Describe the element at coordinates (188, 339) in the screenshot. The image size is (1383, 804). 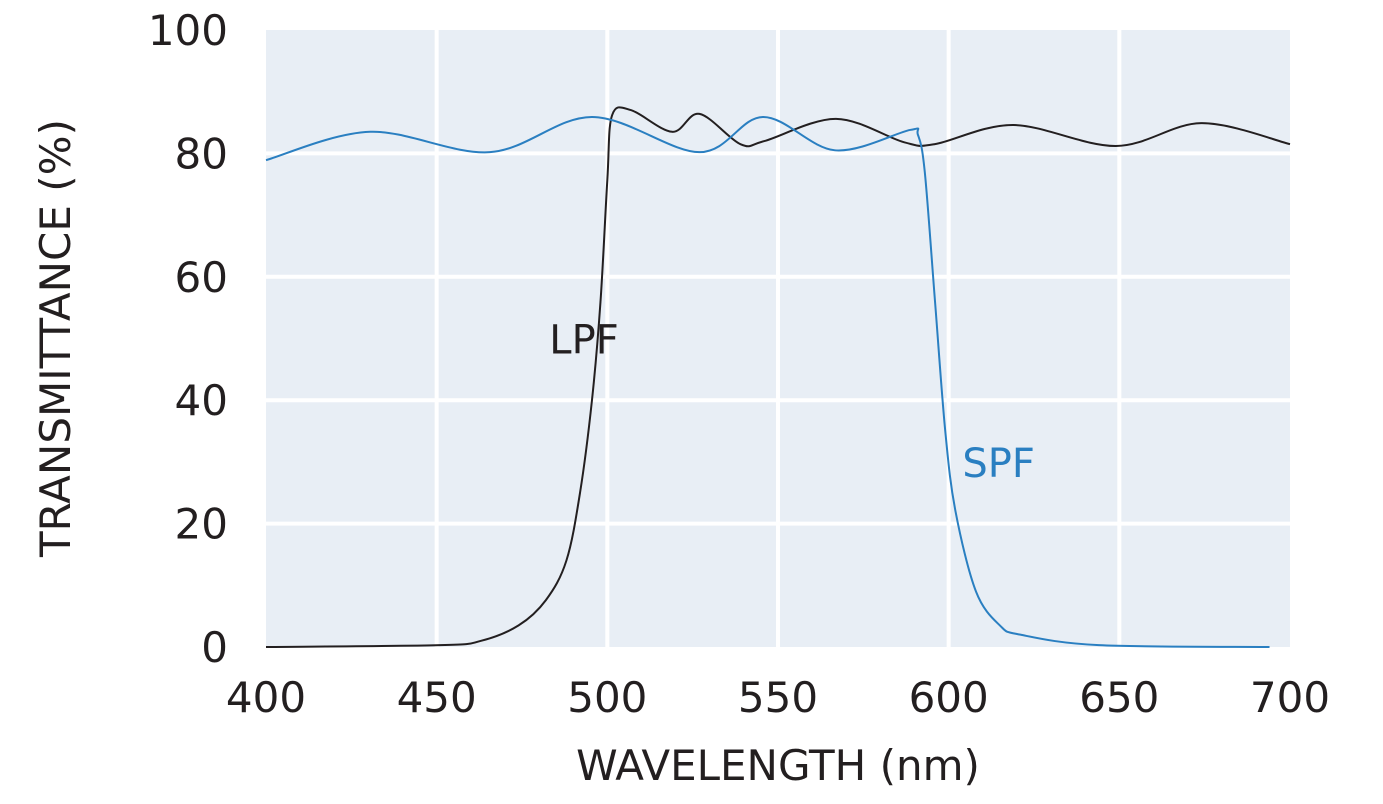
I see `y-tick-labels: 0 20 40 60 80 100` at that location.